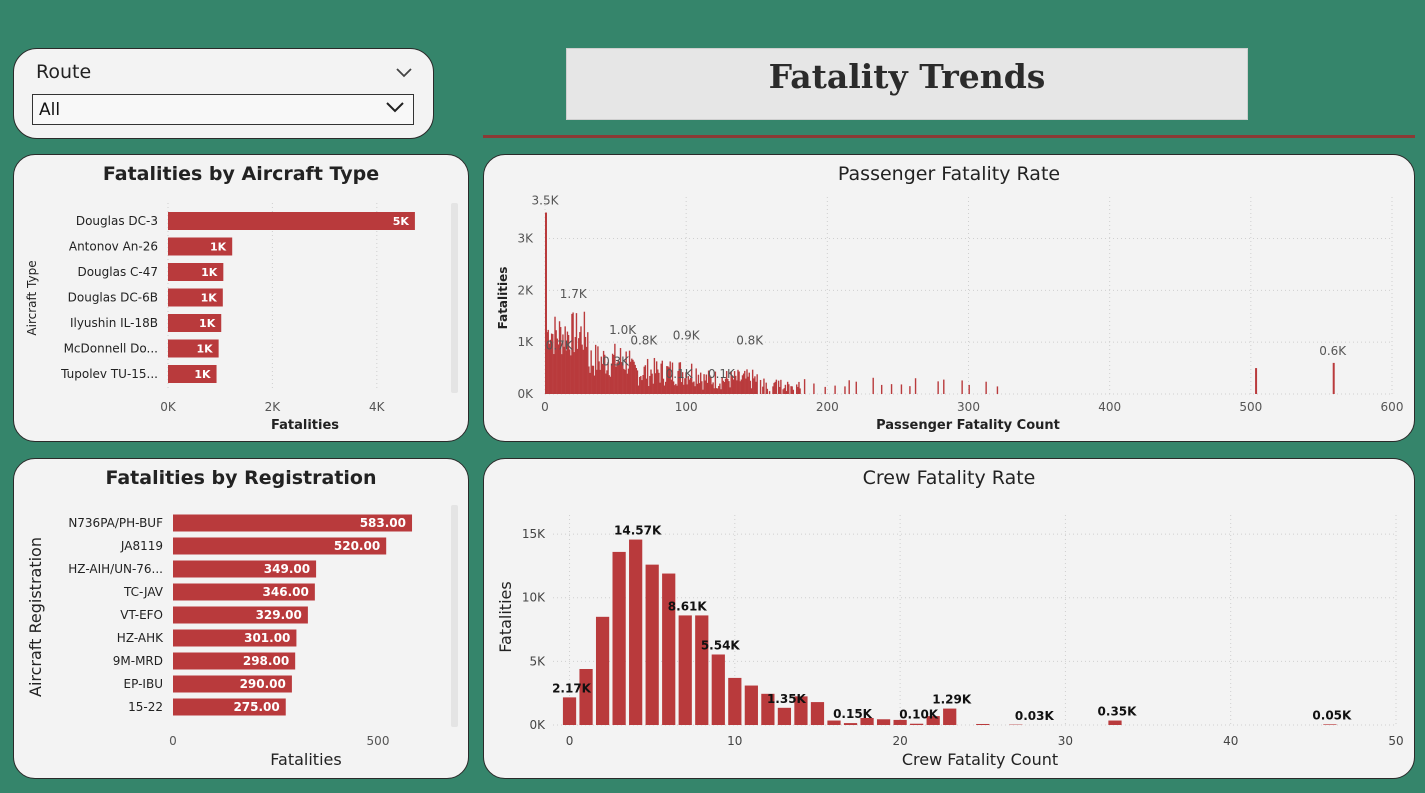  I want to click on x-tick-label: 200, so click(827, 407).